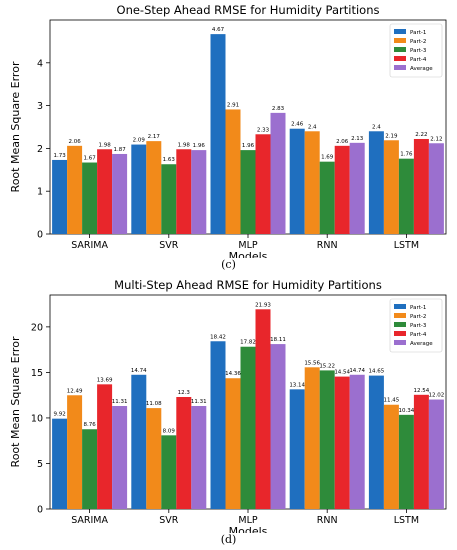 This screenshot has width=457, height=550. Describe the element at coordinates (278, 340) in the screenshot. I see `bar-value-label: 18.11` at that location.